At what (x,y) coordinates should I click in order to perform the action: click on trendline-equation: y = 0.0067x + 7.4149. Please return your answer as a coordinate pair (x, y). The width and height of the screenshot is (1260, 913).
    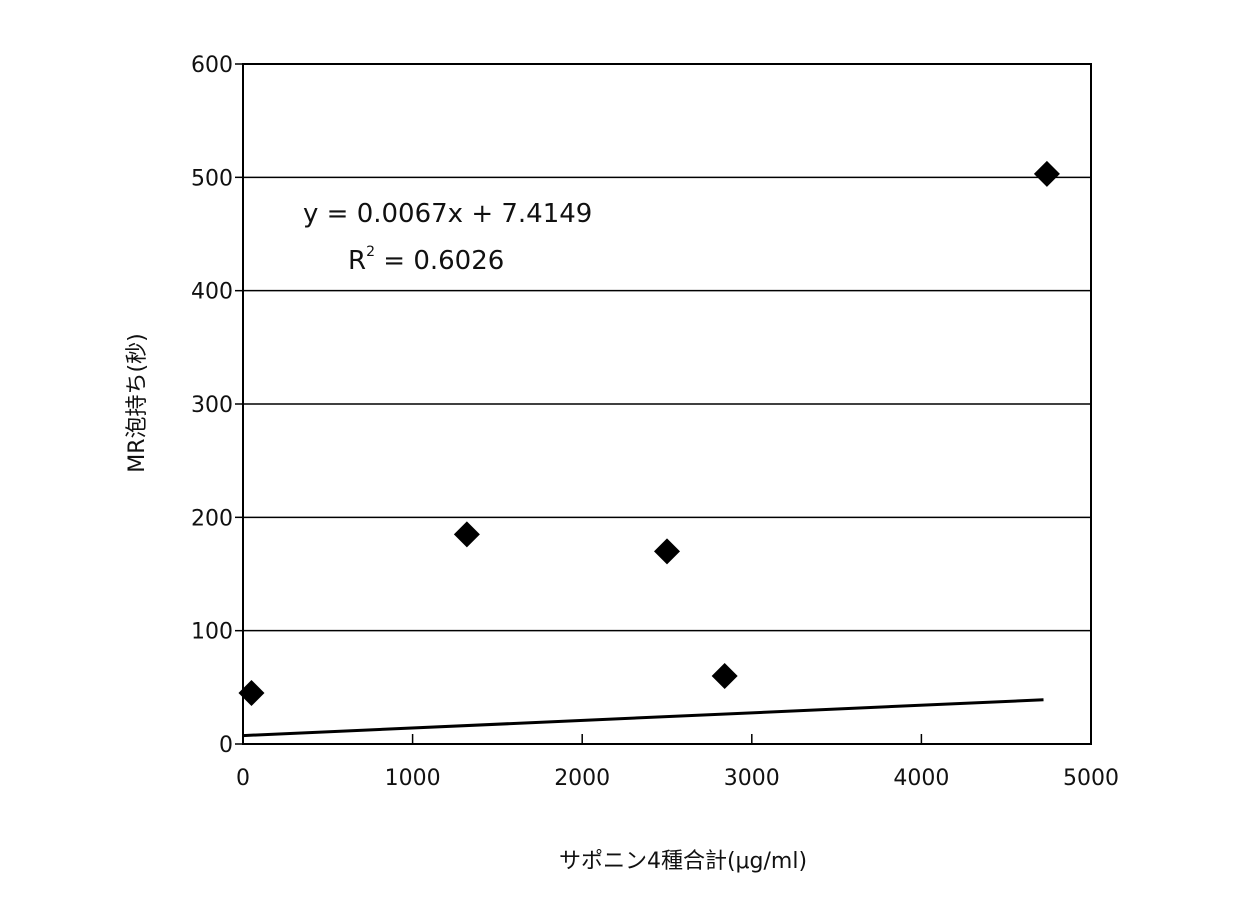
    Looking at the image, I should click on (447, 214).